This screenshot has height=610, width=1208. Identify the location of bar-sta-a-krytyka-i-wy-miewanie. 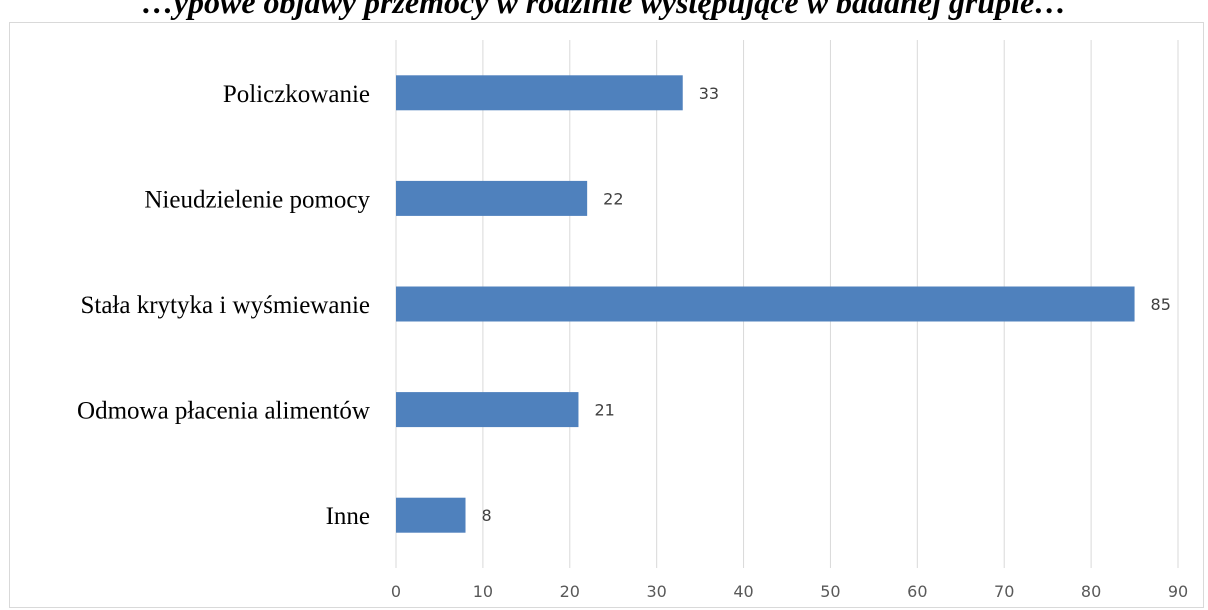
(765, 304).